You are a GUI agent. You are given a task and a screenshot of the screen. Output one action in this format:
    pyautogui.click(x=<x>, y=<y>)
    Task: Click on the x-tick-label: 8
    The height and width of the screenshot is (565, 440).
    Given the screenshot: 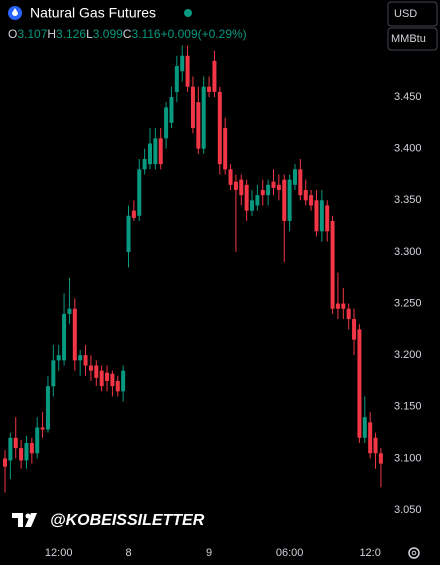 What is the action you would take?
    pyautogui.click(x=128, y=553)
    